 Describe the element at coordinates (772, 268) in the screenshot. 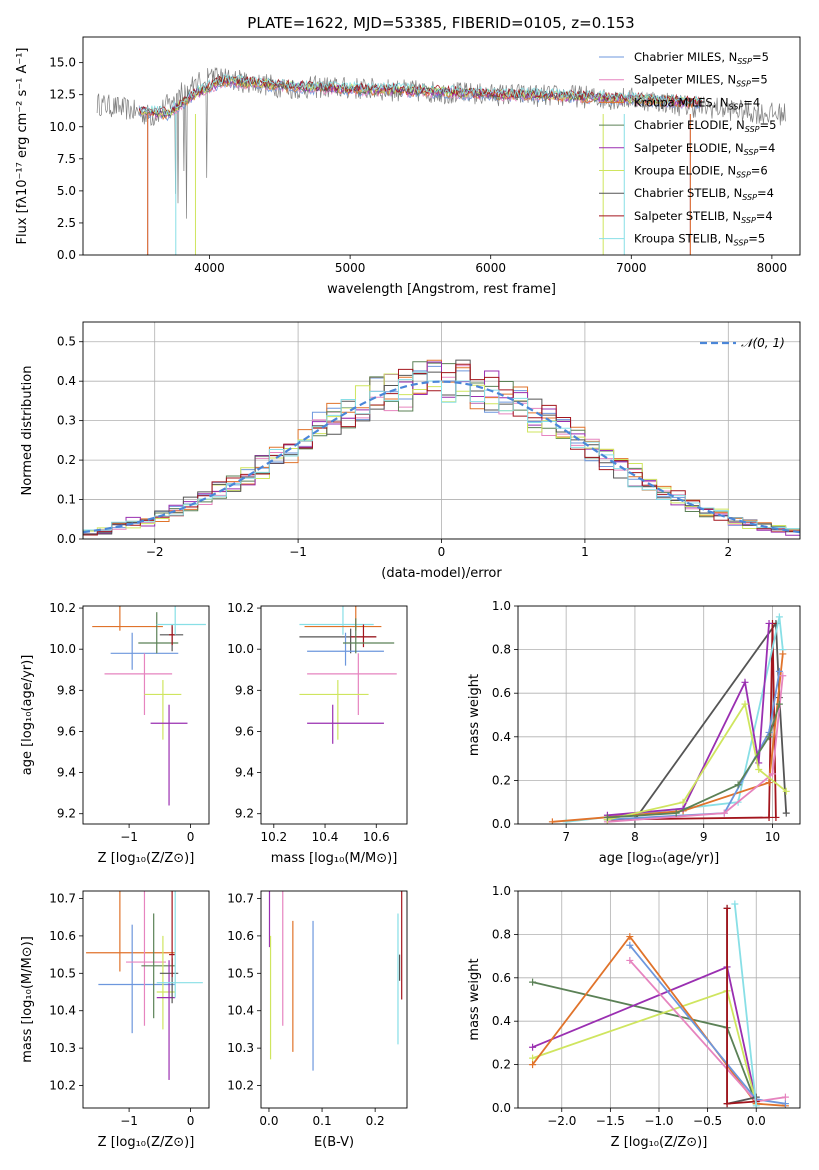

I see `tick-label-x: 8000` at that location.